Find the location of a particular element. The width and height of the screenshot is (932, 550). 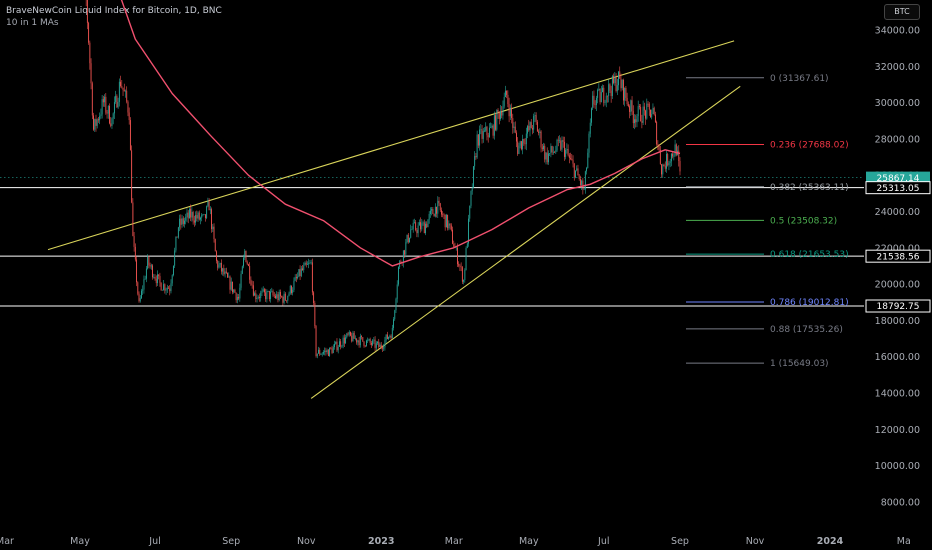

x-tick-label: Nov is located at coordinates (306, 541).